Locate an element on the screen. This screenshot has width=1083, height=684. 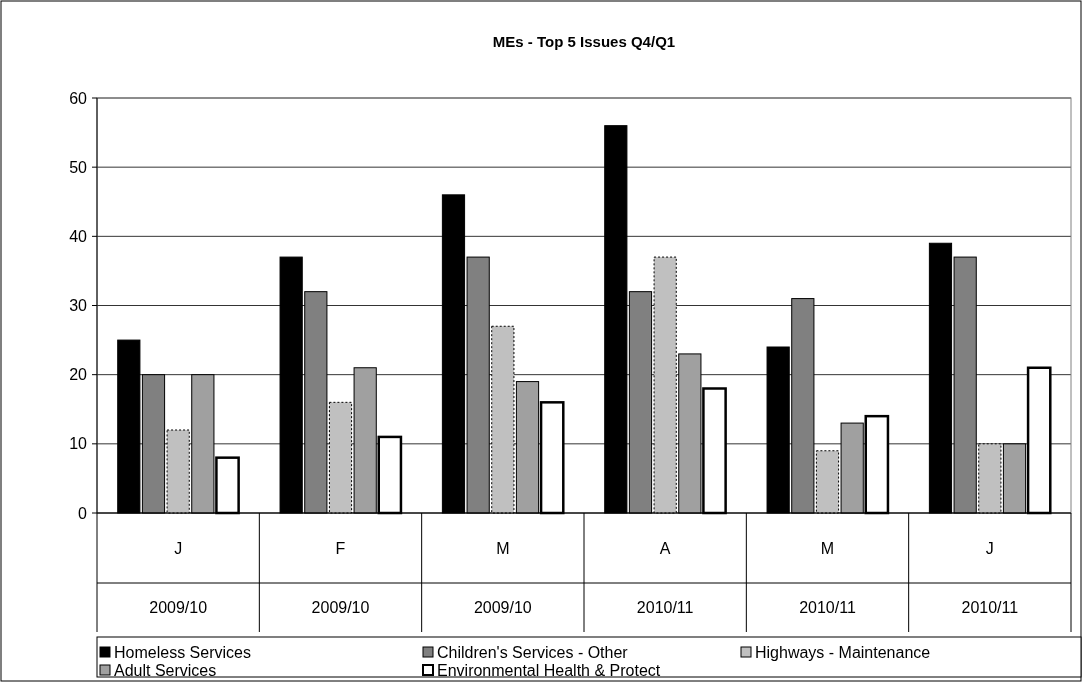
y-tick-label: 30 is located at coordinates (78, 306).